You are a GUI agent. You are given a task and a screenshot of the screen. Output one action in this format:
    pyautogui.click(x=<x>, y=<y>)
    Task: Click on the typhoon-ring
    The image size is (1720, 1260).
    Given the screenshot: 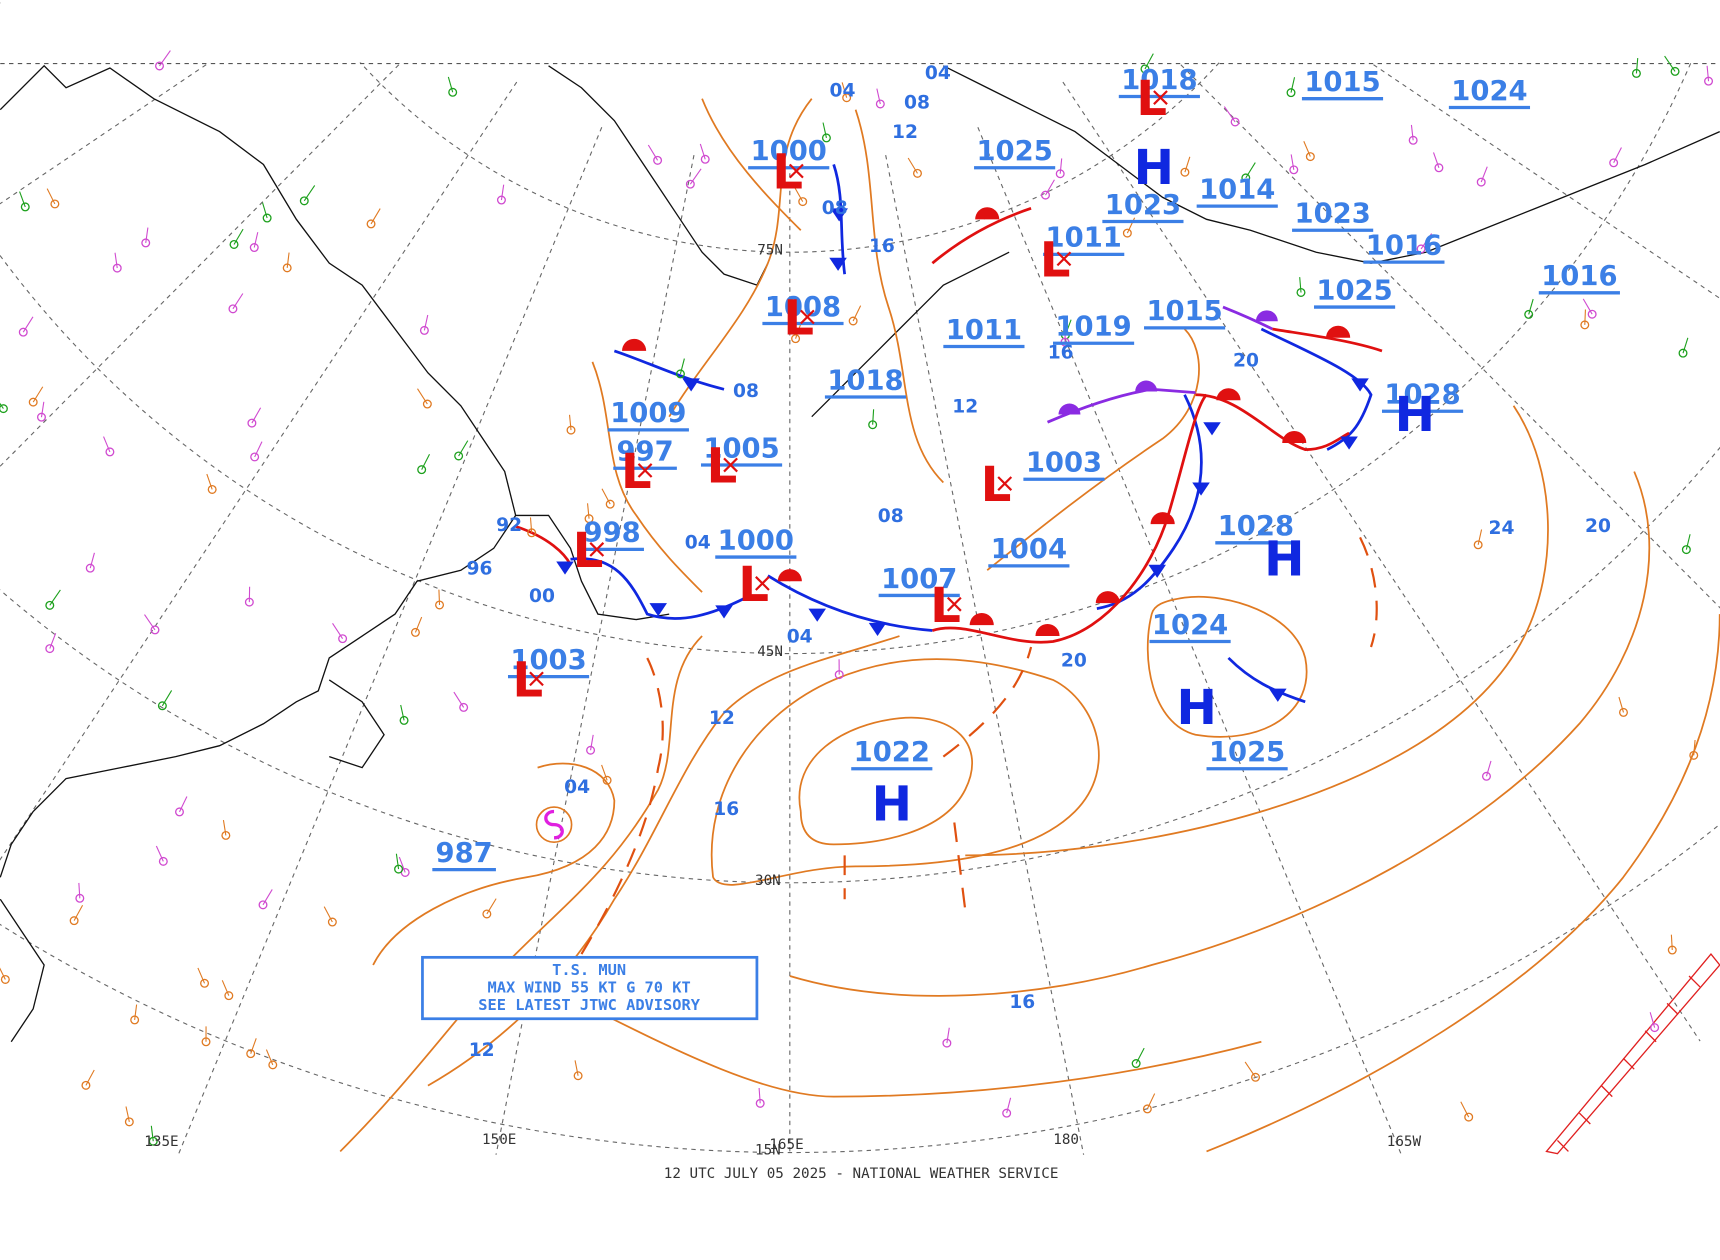 What is the action you would take?
    pyautogui.click(x=554, y=825)
    